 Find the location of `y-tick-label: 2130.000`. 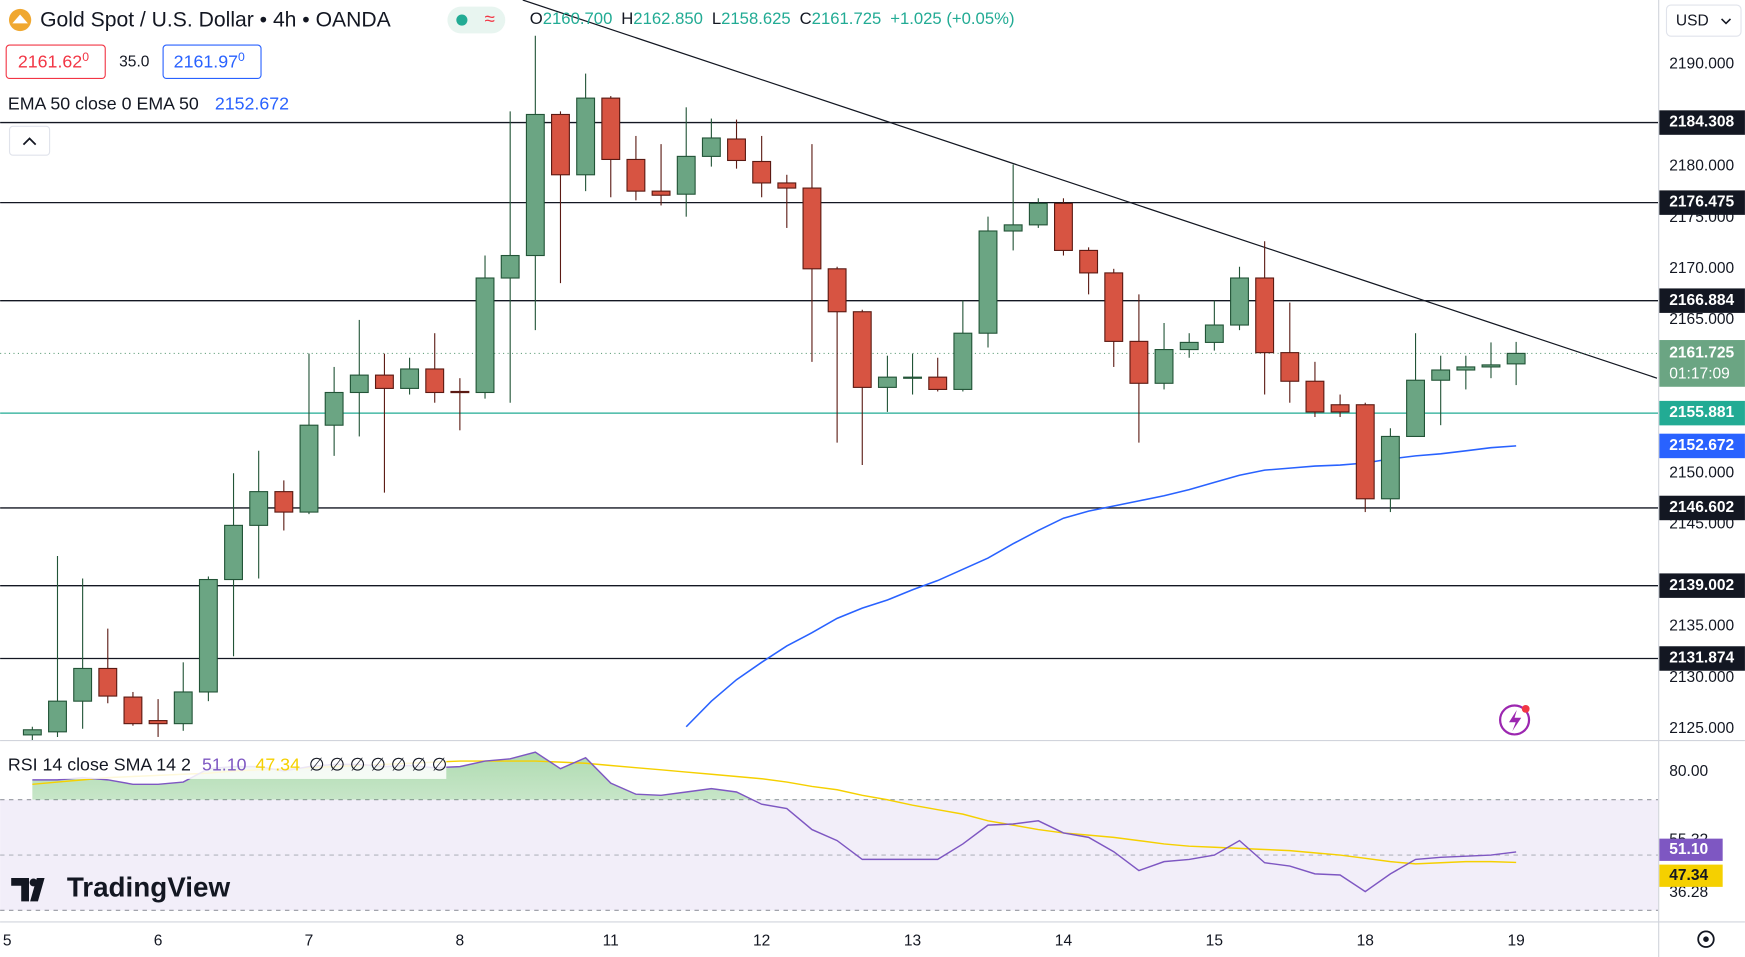

y-tick-label: 2130.000 is located at coordinates (1701, 677).